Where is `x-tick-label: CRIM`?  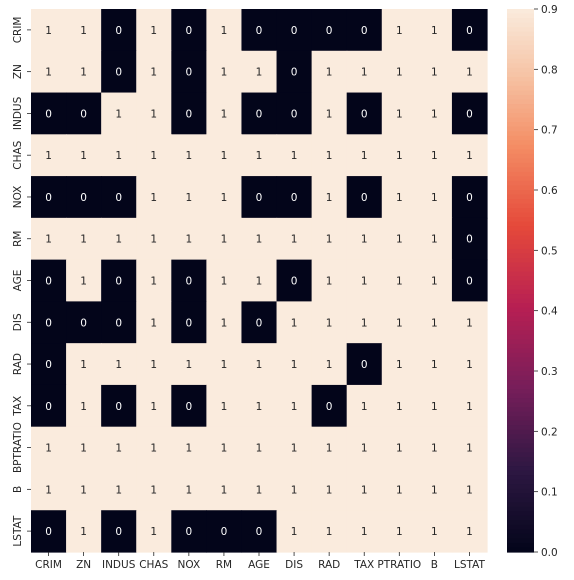
x-tick-label: CRIM is located at coordinates (48, 565).